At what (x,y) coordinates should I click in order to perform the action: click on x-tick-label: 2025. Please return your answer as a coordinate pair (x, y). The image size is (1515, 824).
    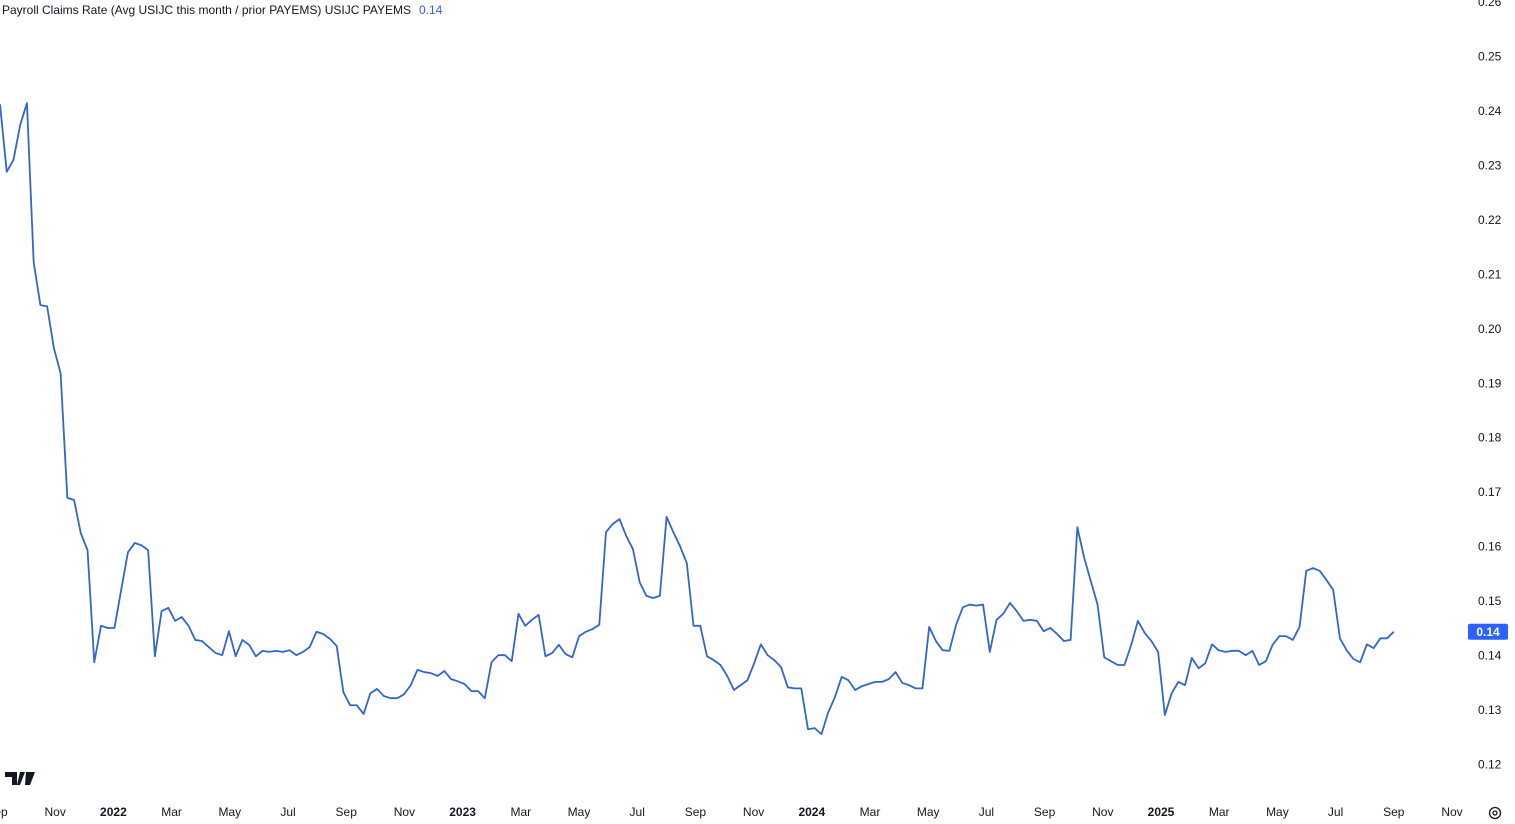
    Looking at the image, I should click on (1161, 812).